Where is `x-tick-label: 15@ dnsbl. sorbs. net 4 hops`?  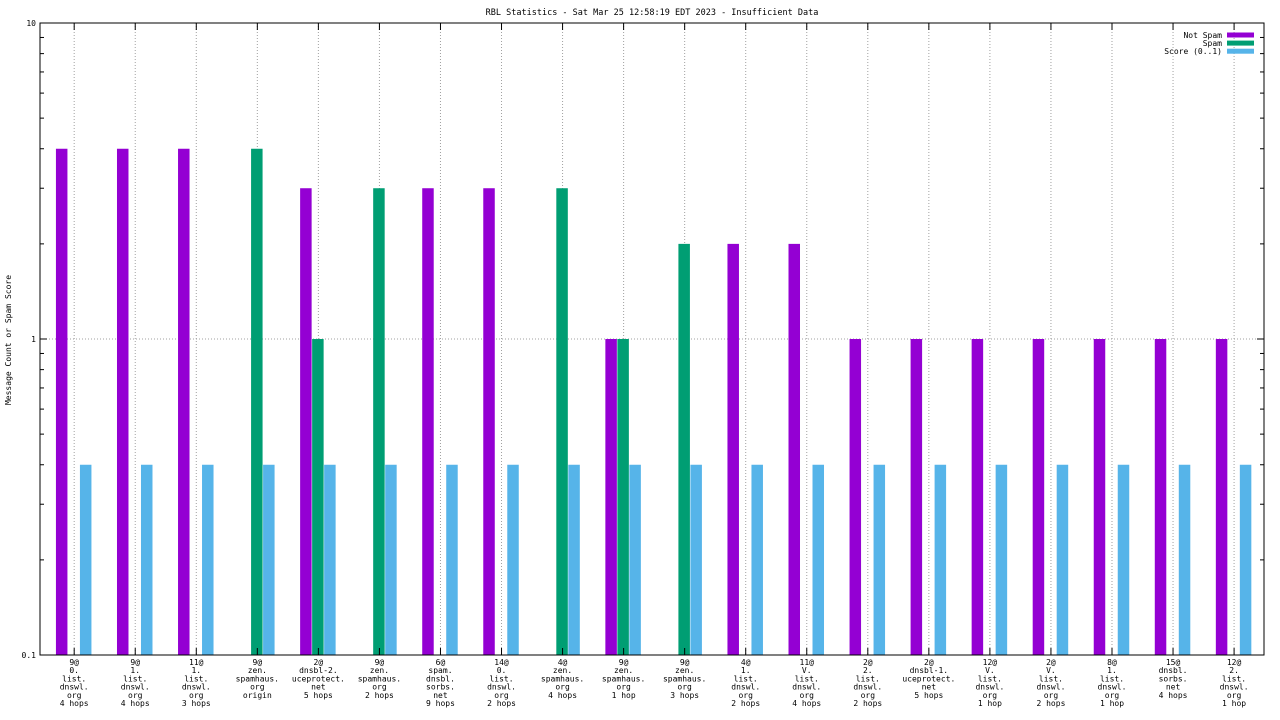
x-tick-label: 15@ dnsbl. sorbs. net 4 hops is located at coordinates (1173, 679).